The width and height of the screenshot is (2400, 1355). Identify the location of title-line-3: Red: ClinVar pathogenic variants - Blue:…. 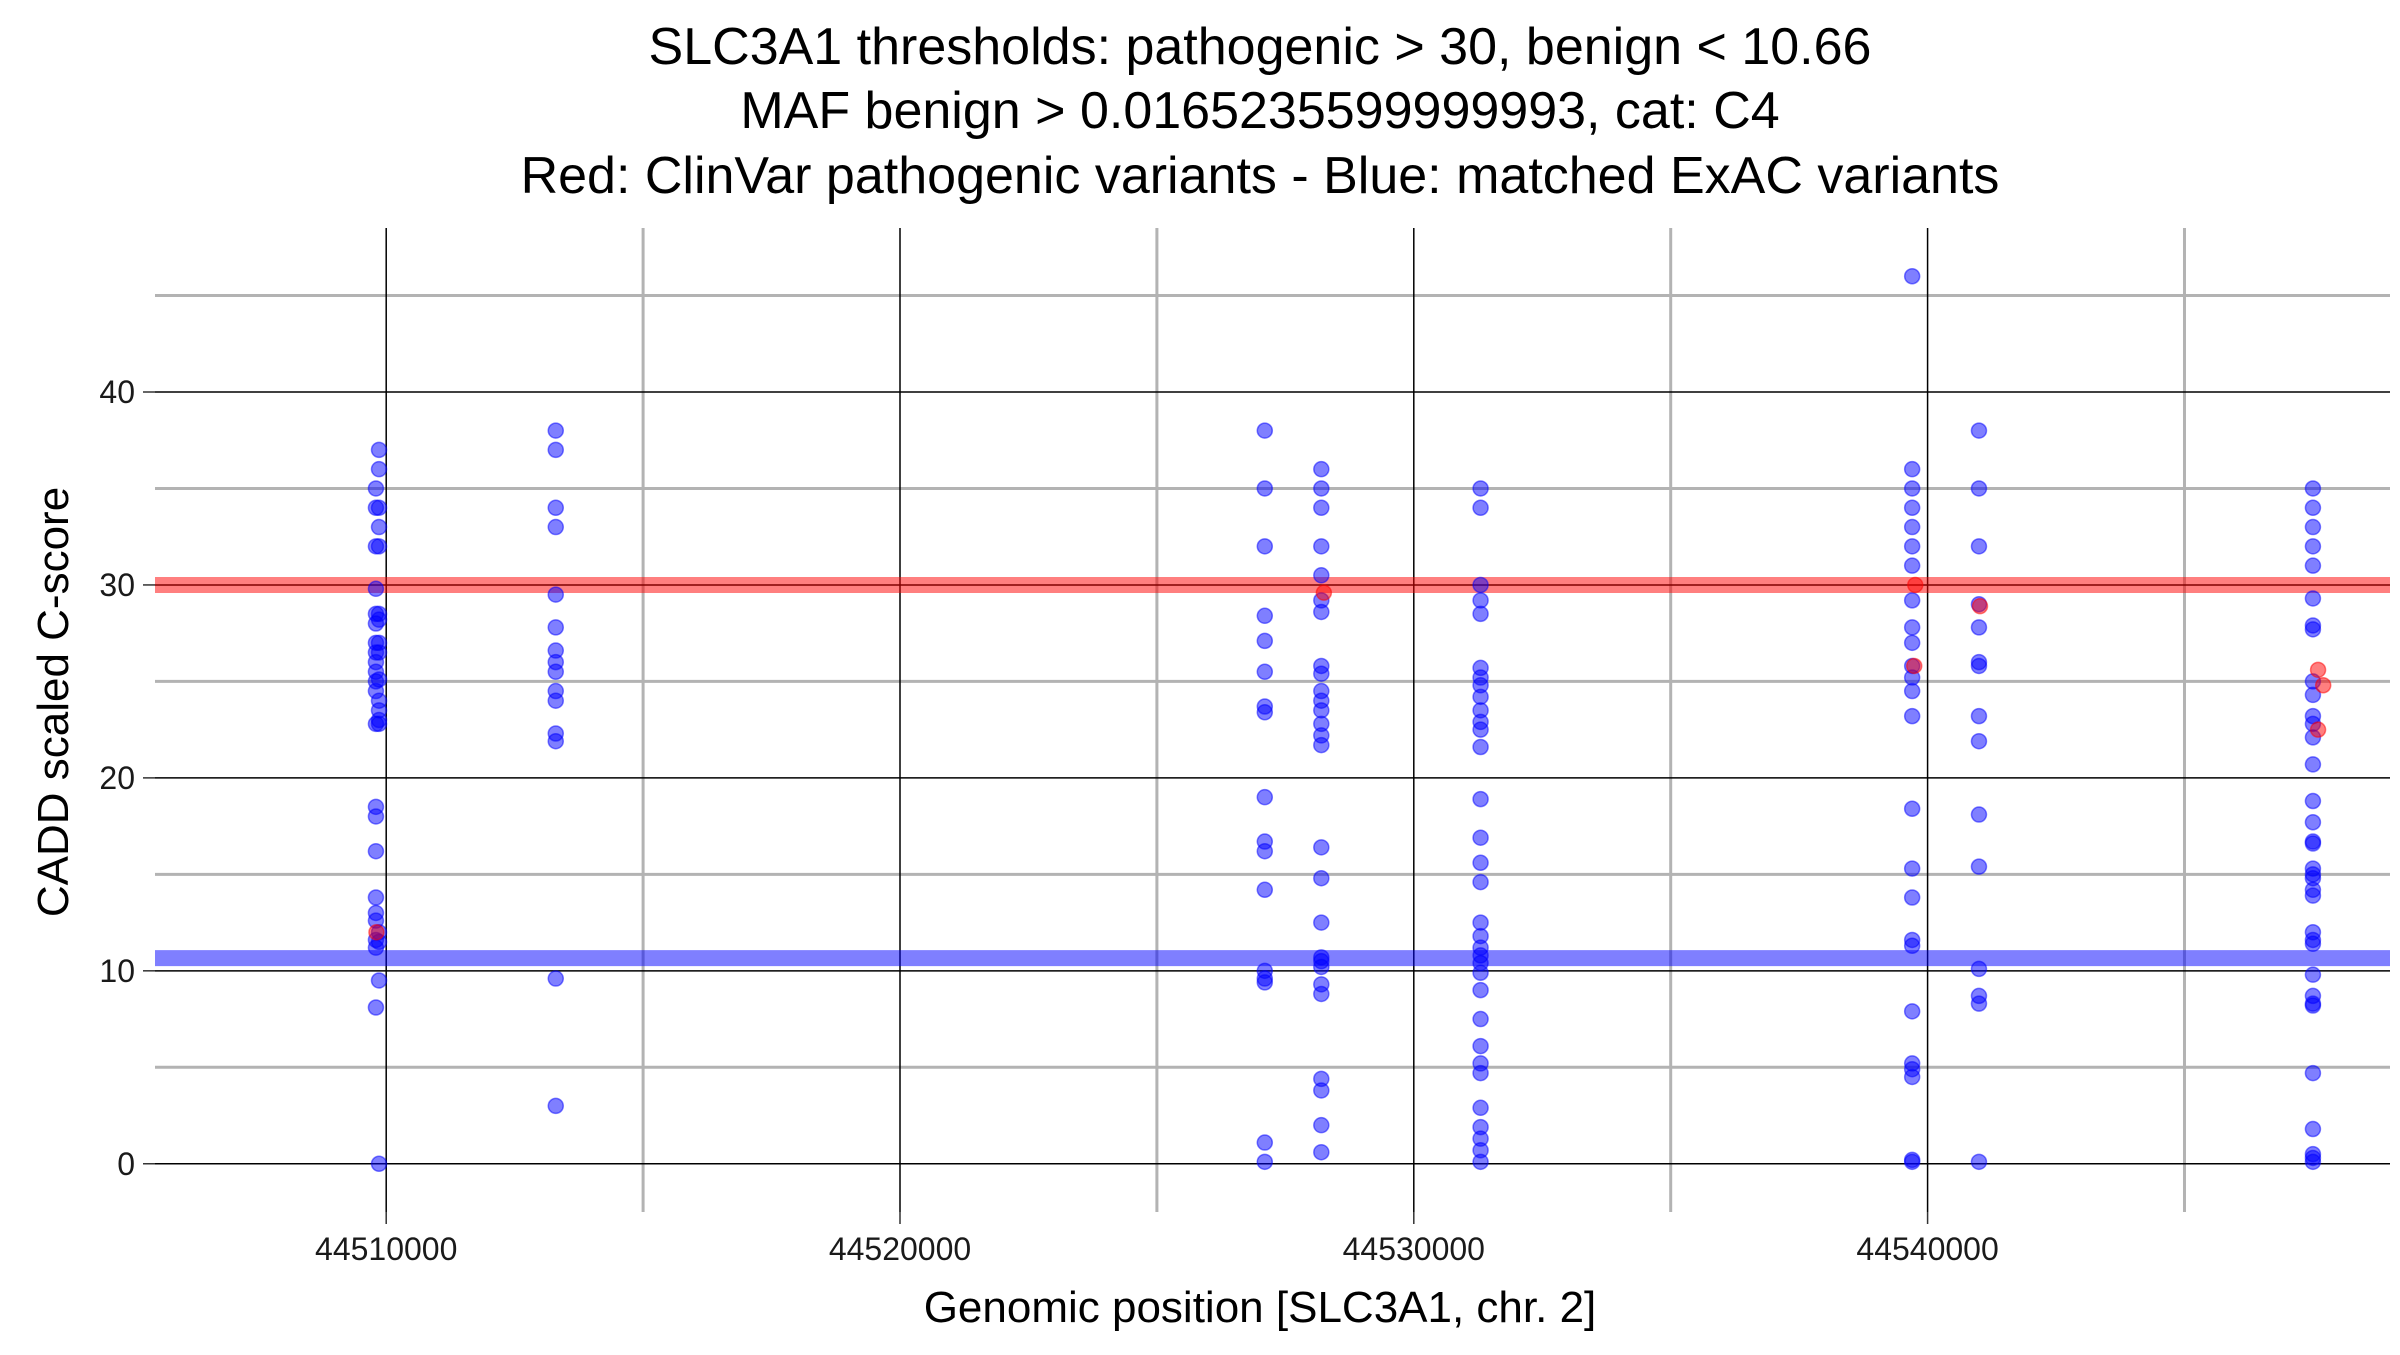
(1260, 176).